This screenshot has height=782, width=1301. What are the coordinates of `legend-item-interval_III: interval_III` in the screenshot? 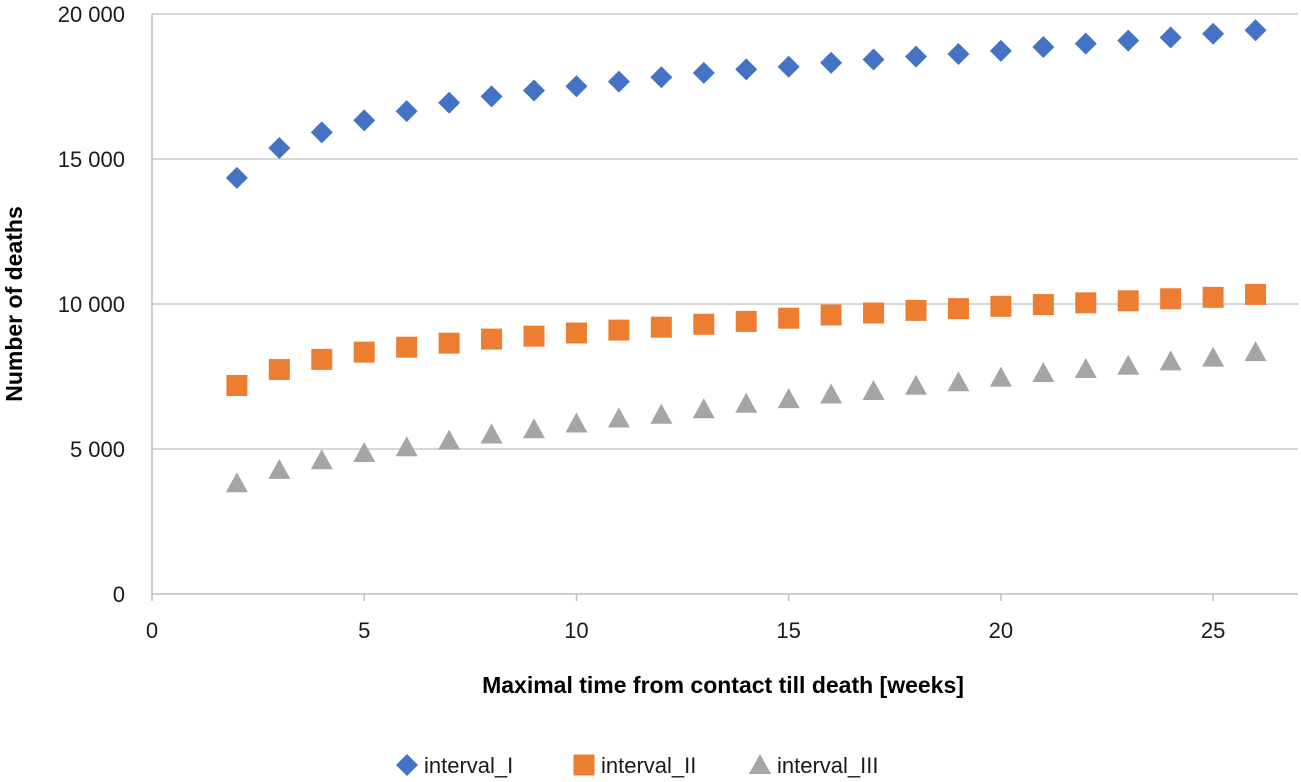 It's located at (814, 765).